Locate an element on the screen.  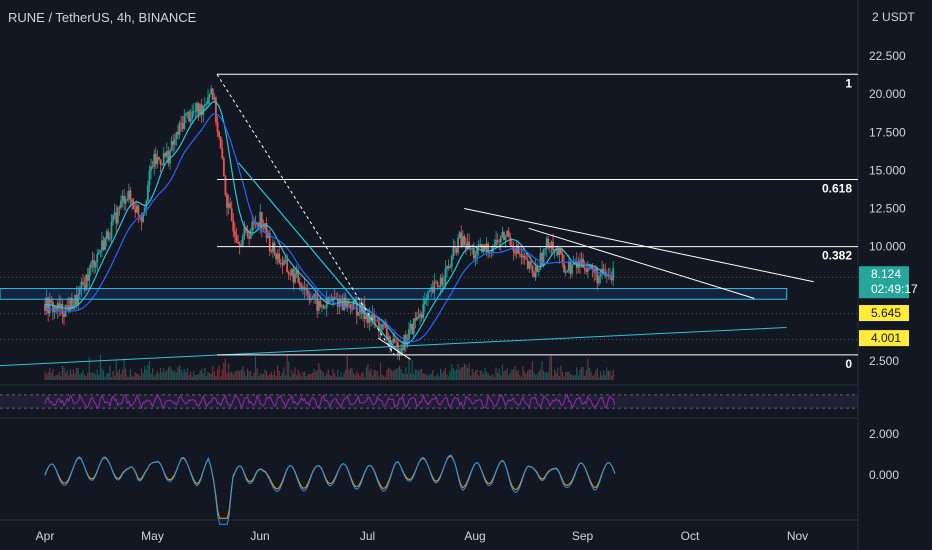
currency-label: 2 USDT is located at coordinates (893, 17).